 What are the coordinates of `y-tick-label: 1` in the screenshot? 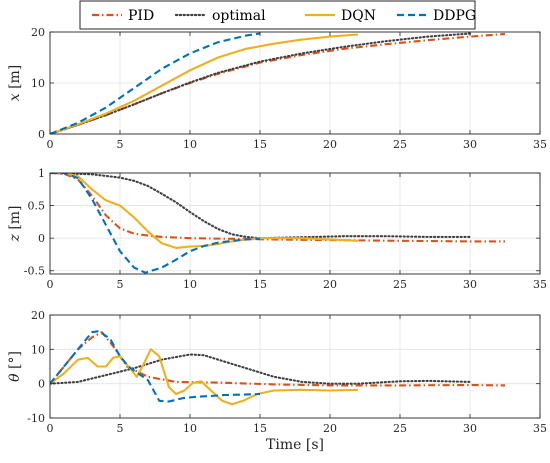 It's located at (41, 173).